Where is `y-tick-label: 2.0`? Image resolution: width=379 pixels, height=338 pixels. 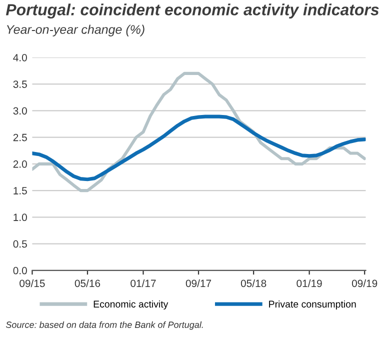
y-tick-label: 2.0 is located at coordinates (20, 164).